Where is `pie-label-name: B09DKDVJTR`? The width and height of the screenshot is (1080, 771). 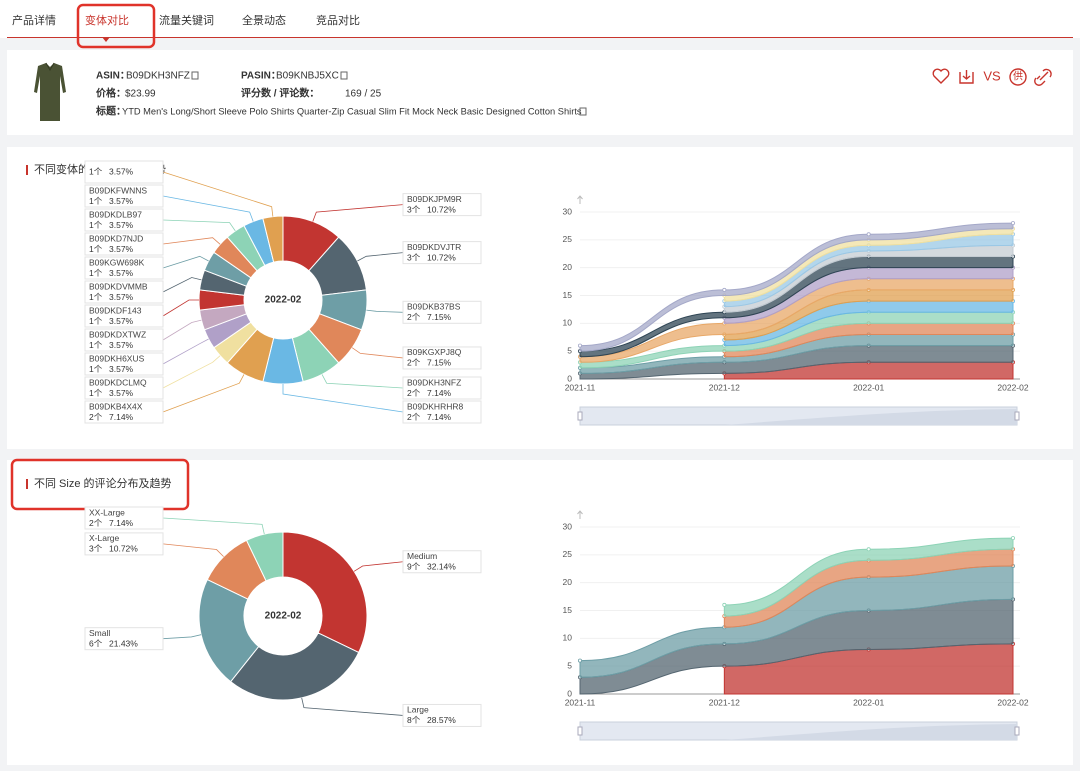 pie-label-name: B09DKDVJTR is located at coordinates (434, 247).